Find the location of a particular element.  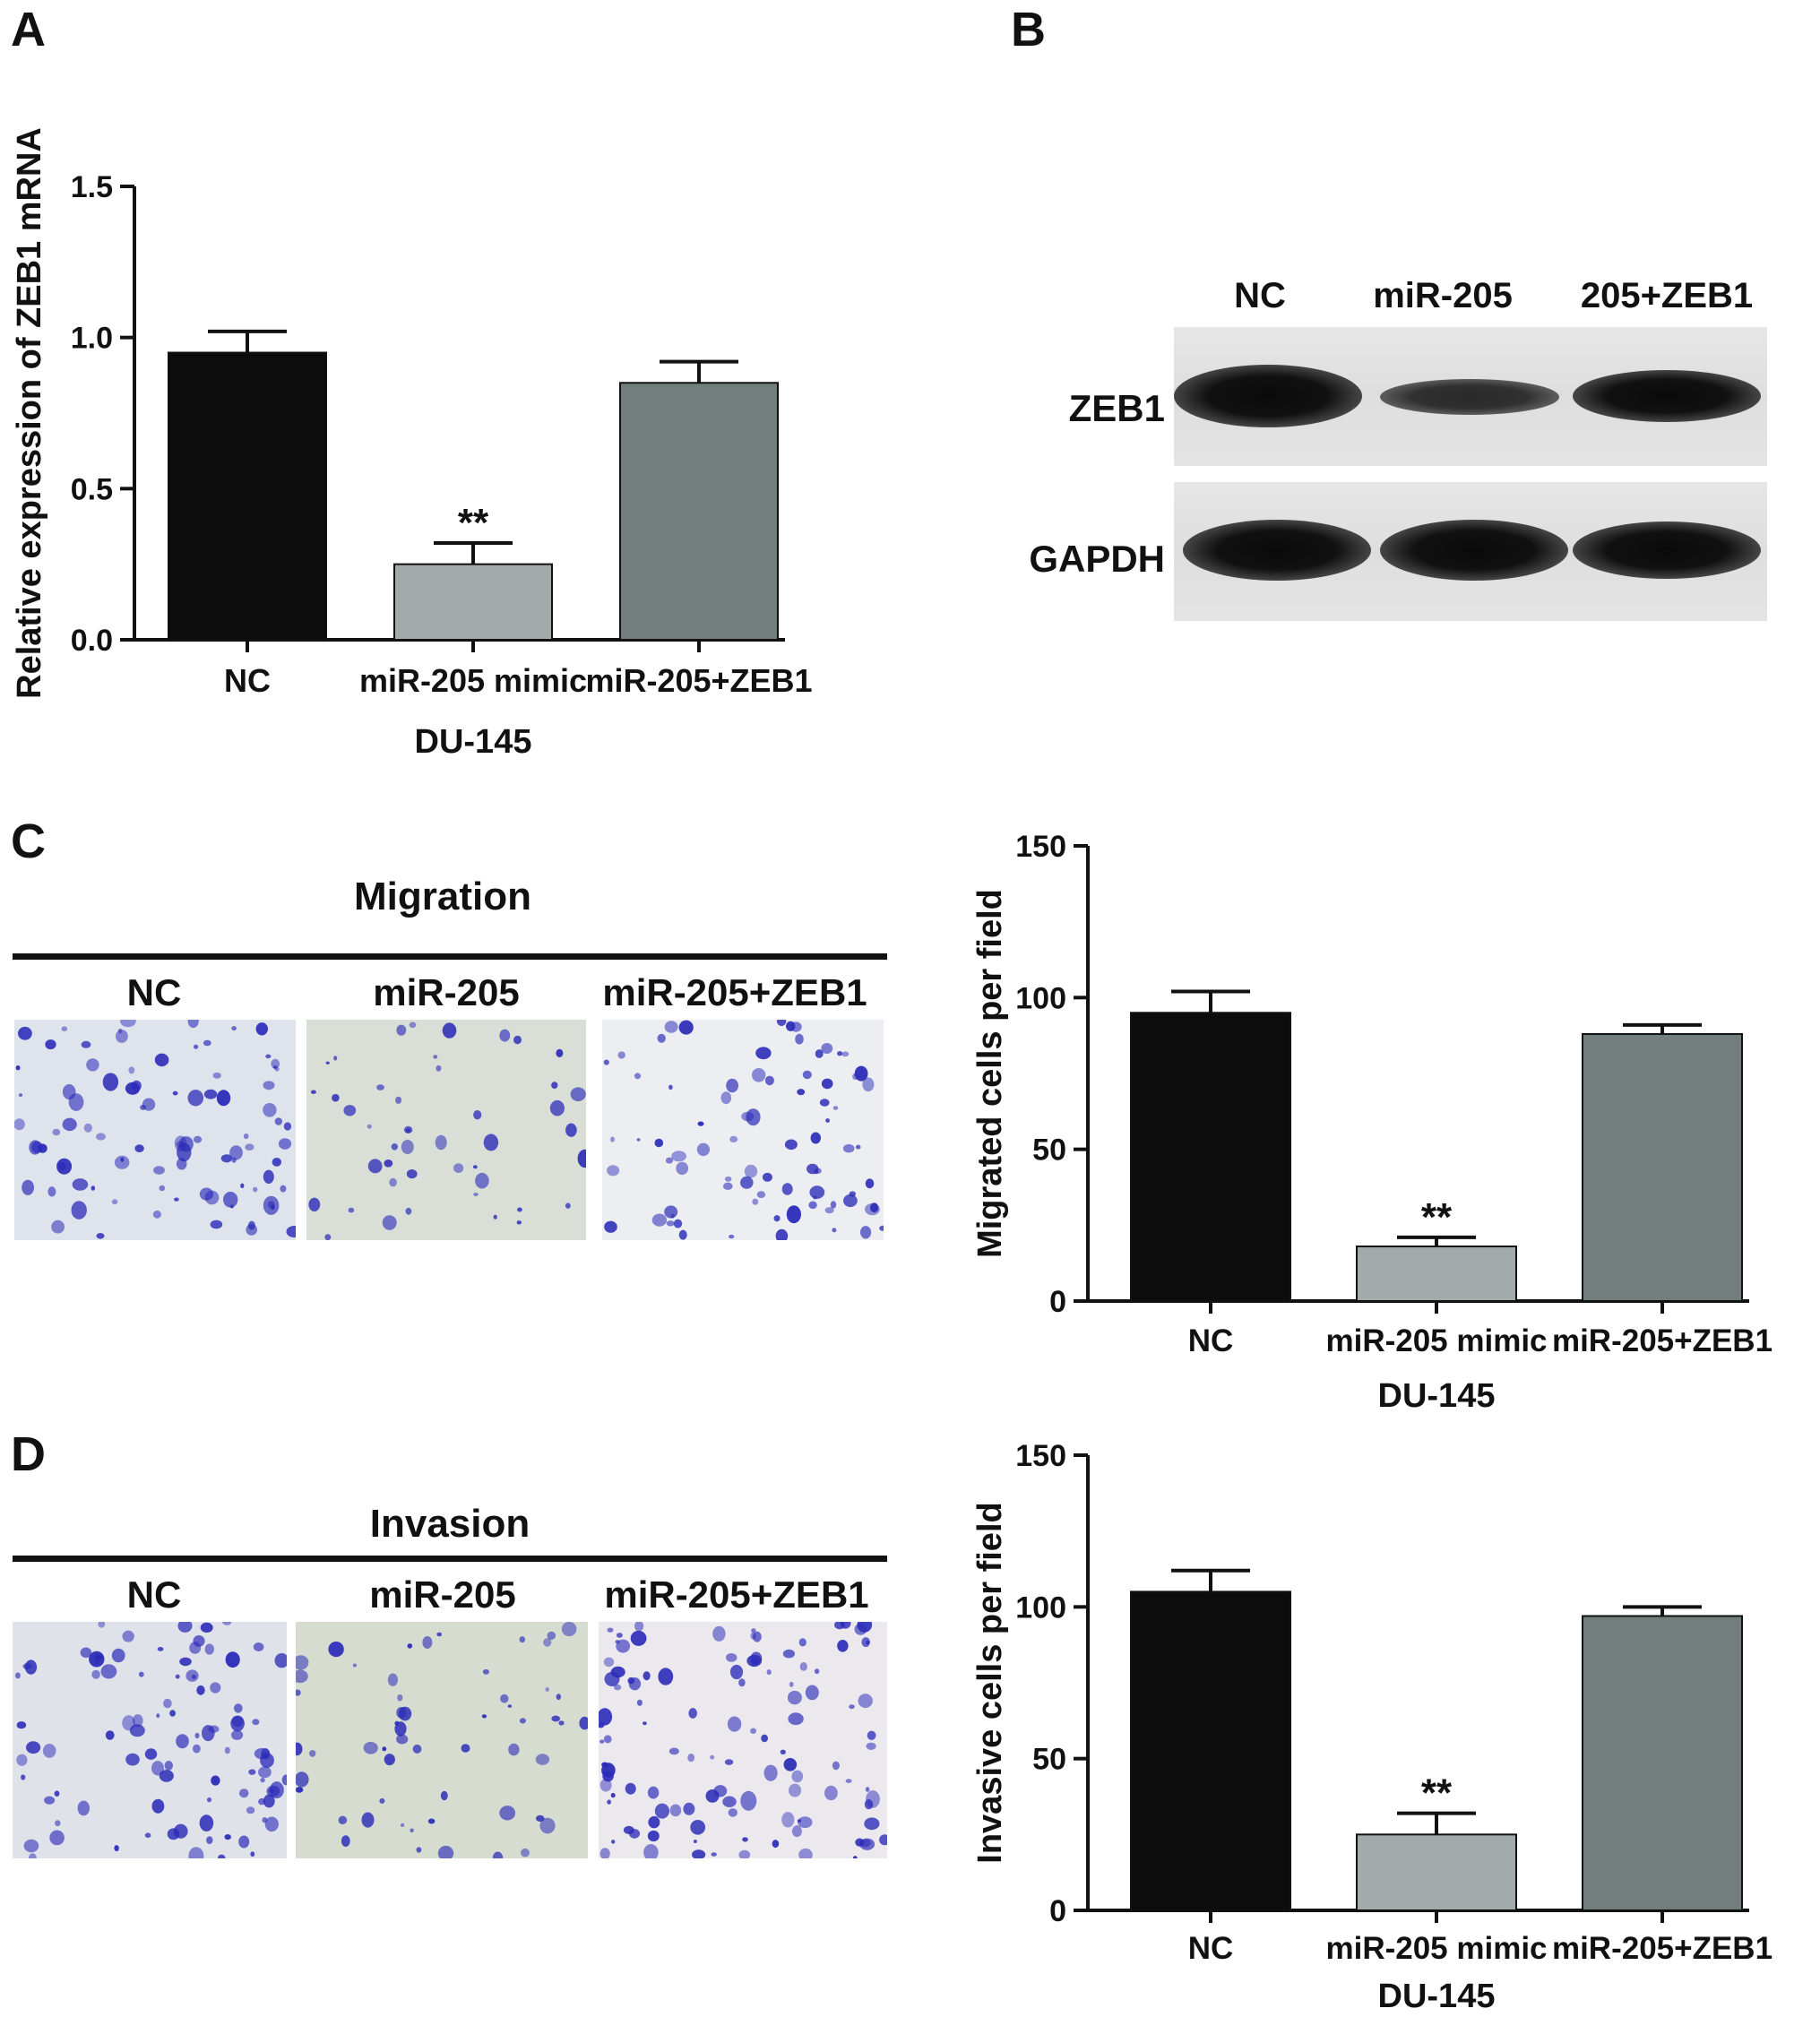

migration-label-nc: NC is located at coordinates (154, 992).